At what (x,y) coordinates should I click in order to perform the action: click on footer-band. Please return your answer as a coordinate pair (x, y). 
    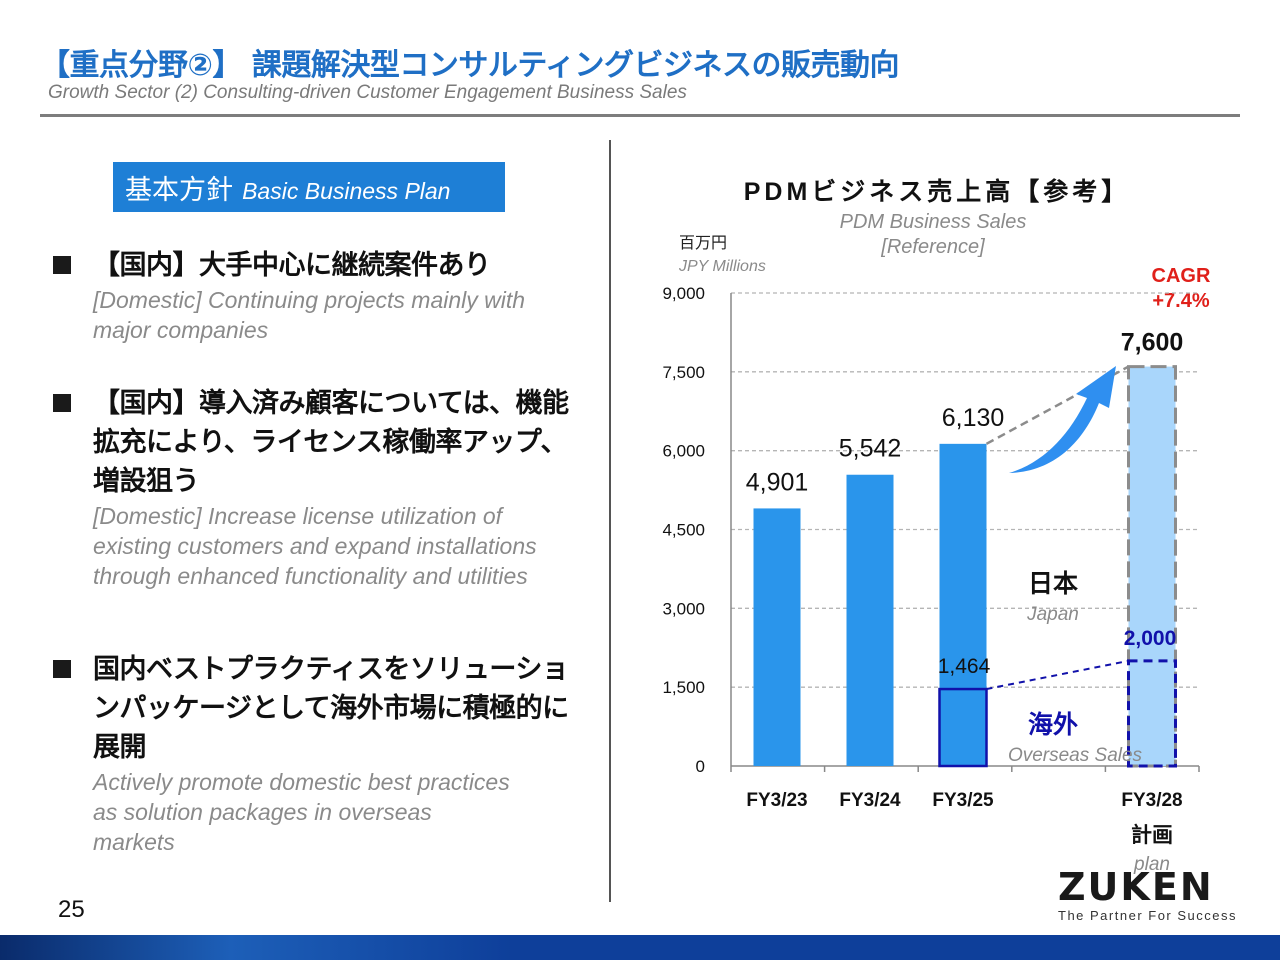
    Looking at the image, I should click on (640, 947).